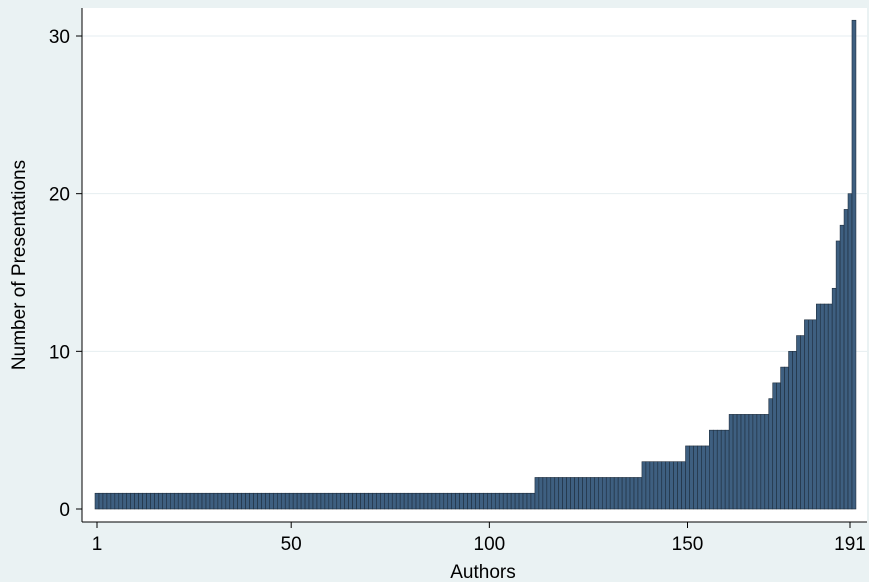 This screenshot has height=582, width=869. Describe the element at coordinates (688, 544) in the screenshot. I see `x-tick-label-150: 150` at that location.